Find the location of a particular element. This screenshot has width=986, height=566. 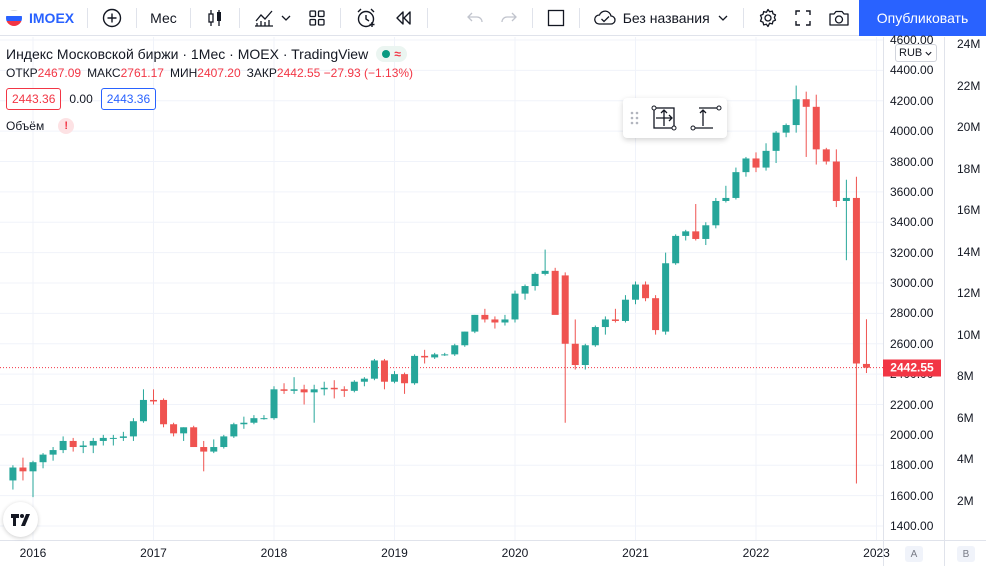

square-icon is located at coordinates (555, 17).